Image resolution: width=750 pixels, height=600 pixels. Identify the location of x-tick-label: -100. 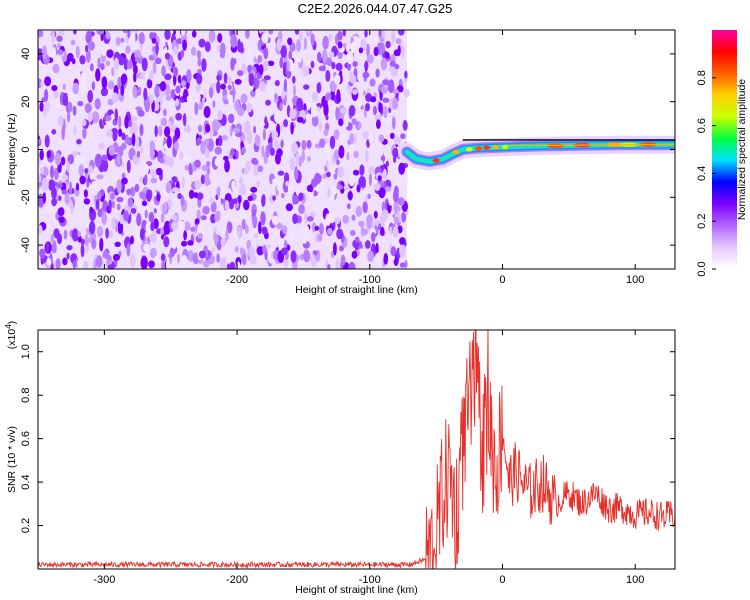
(370, 280).